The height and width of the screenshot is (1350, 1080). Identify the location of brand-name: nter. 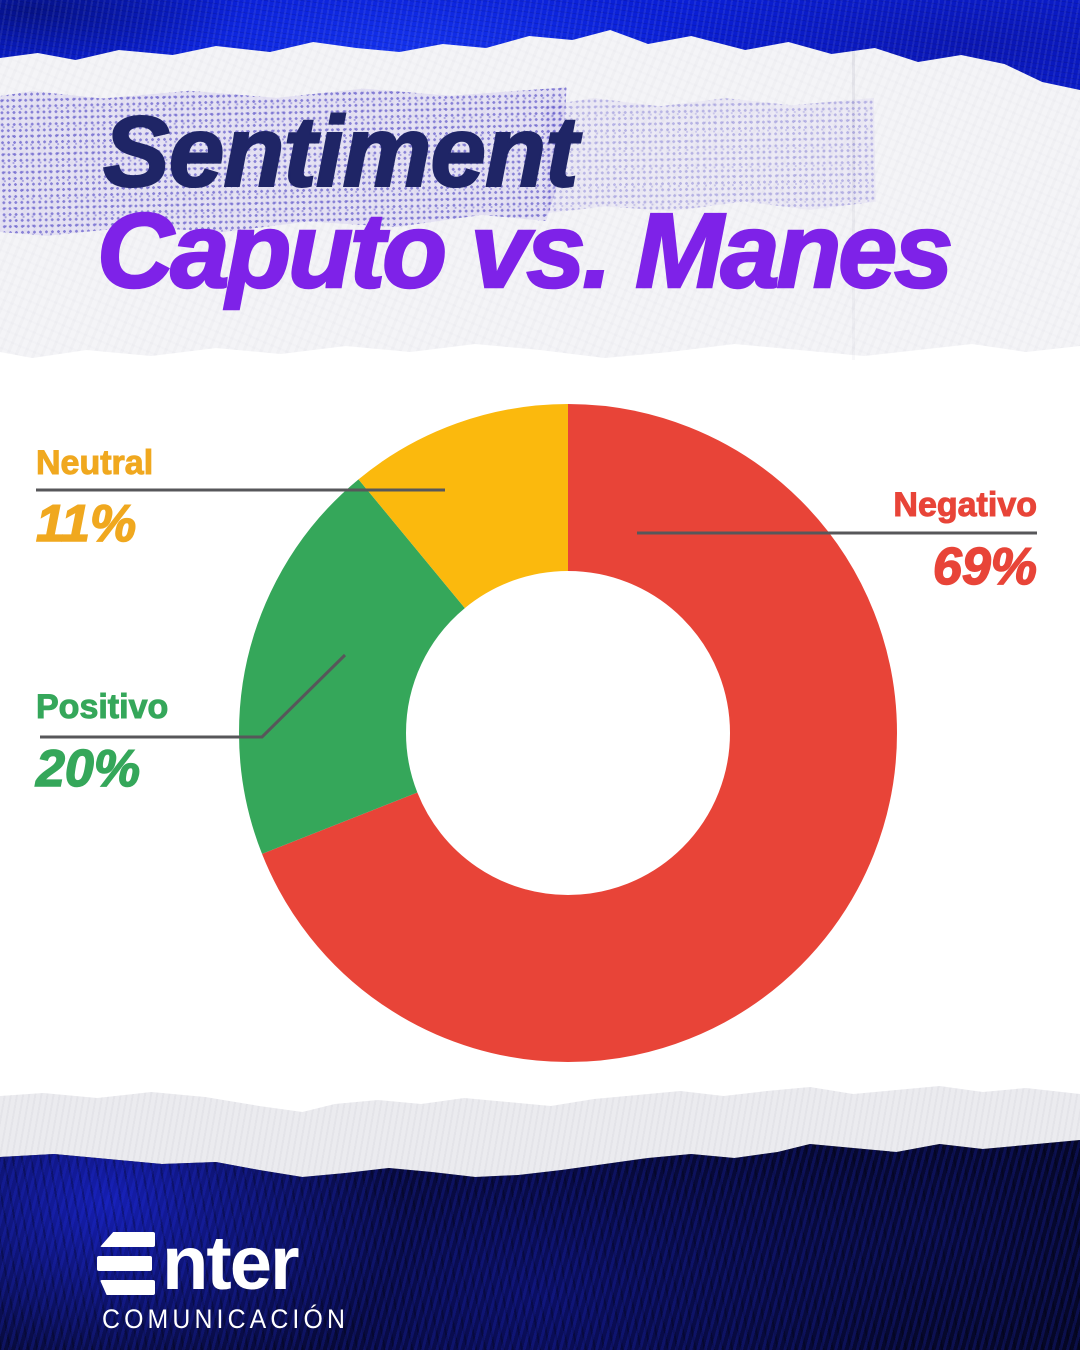
(231, 1263).